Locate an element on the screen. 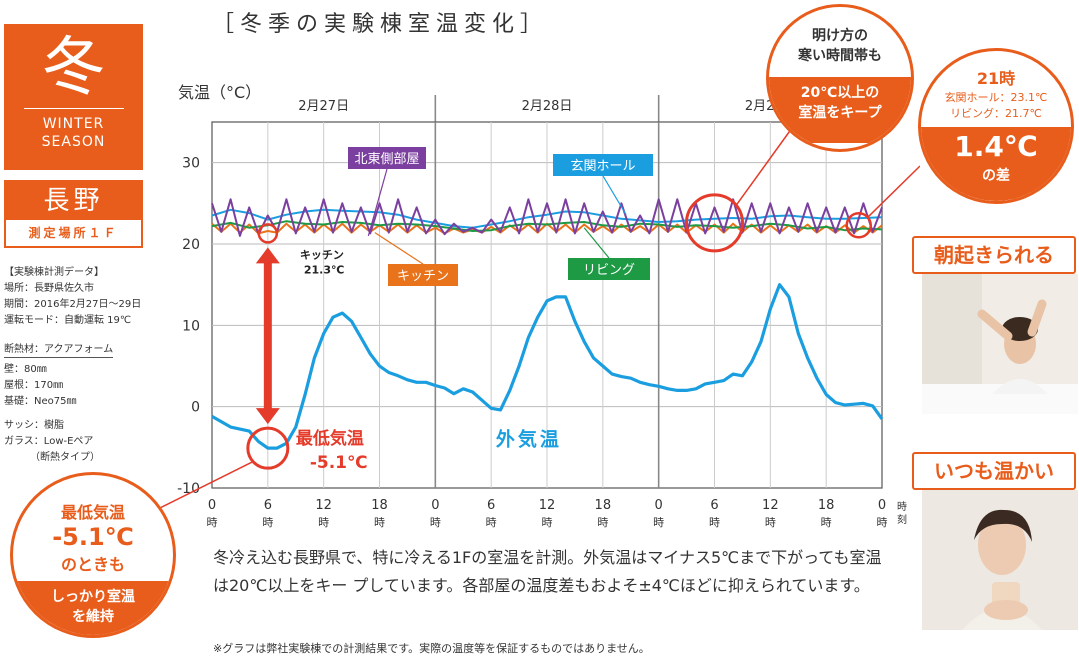 This screenshot has height=660, width=1079. min-callout-connector is located at coordinates (206, 485).